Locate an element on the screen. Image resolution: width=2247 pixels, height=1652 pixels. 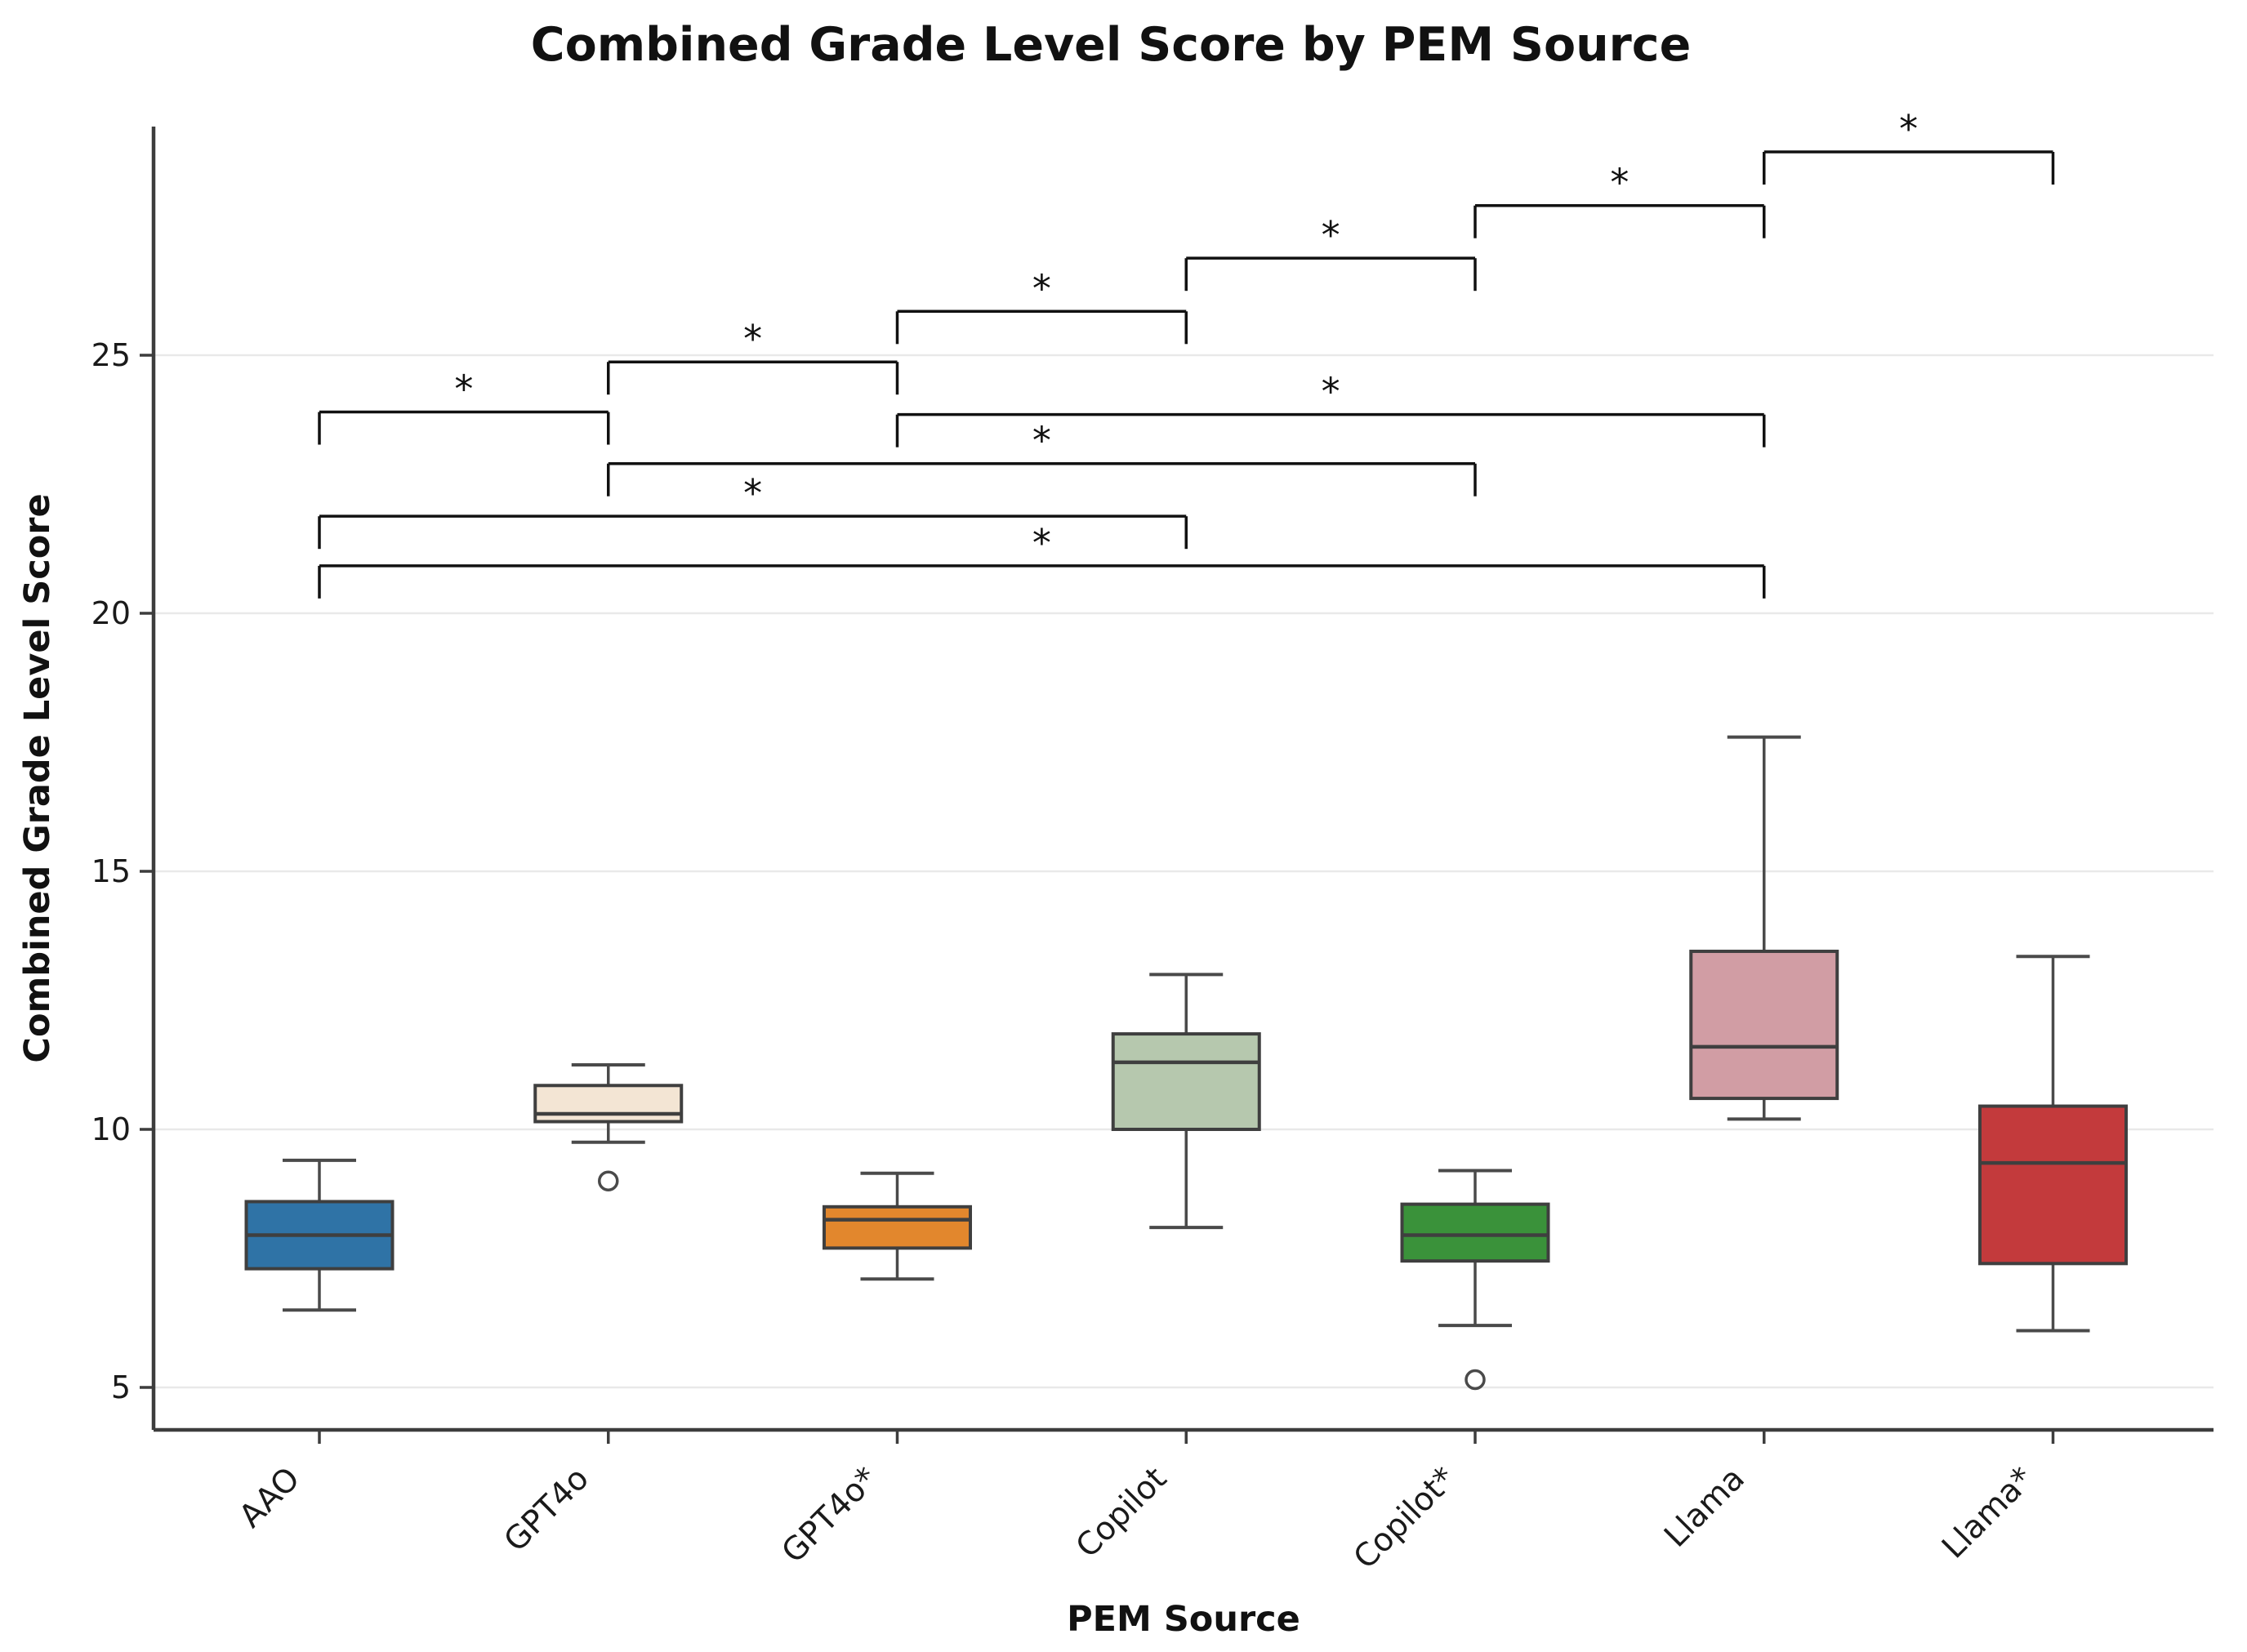
box-Copilot* is located at coordinates (1475, 1232).